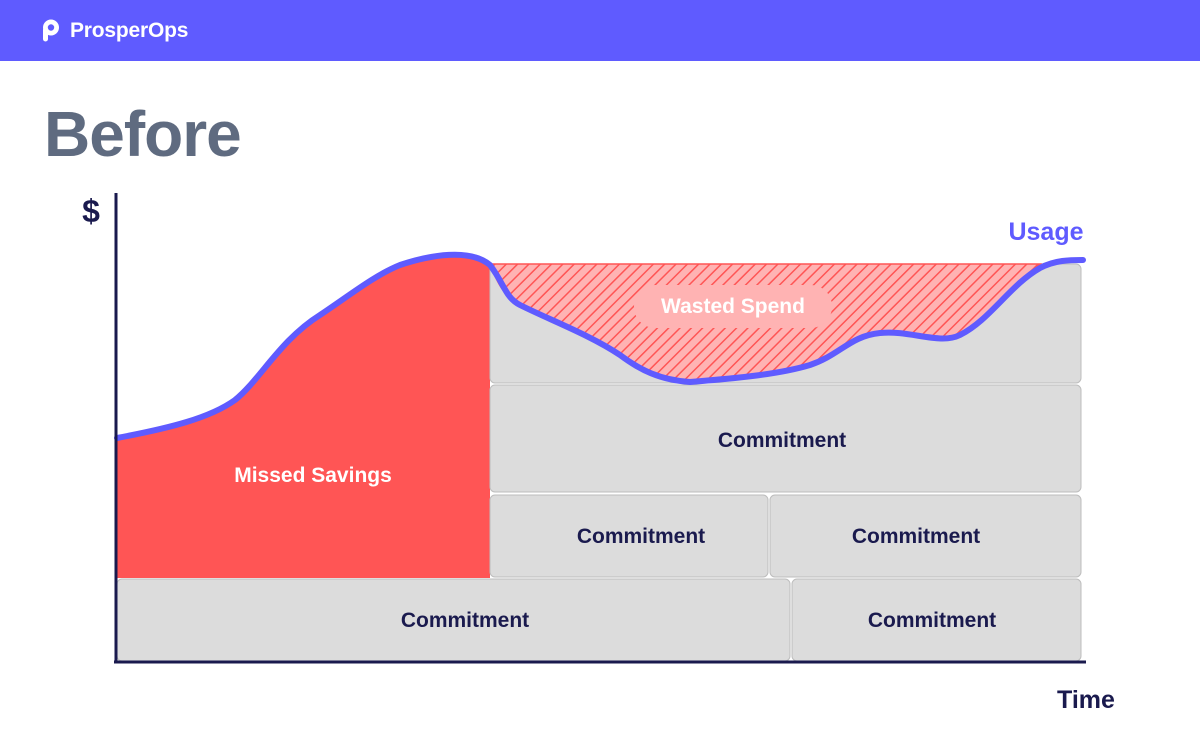 The width and height of the screenshot is (1200, 750). What do you see at coordinates (1045, 232) in the screenshot?
I see `usage-label: Usage` at bounding box center [1045, 232].